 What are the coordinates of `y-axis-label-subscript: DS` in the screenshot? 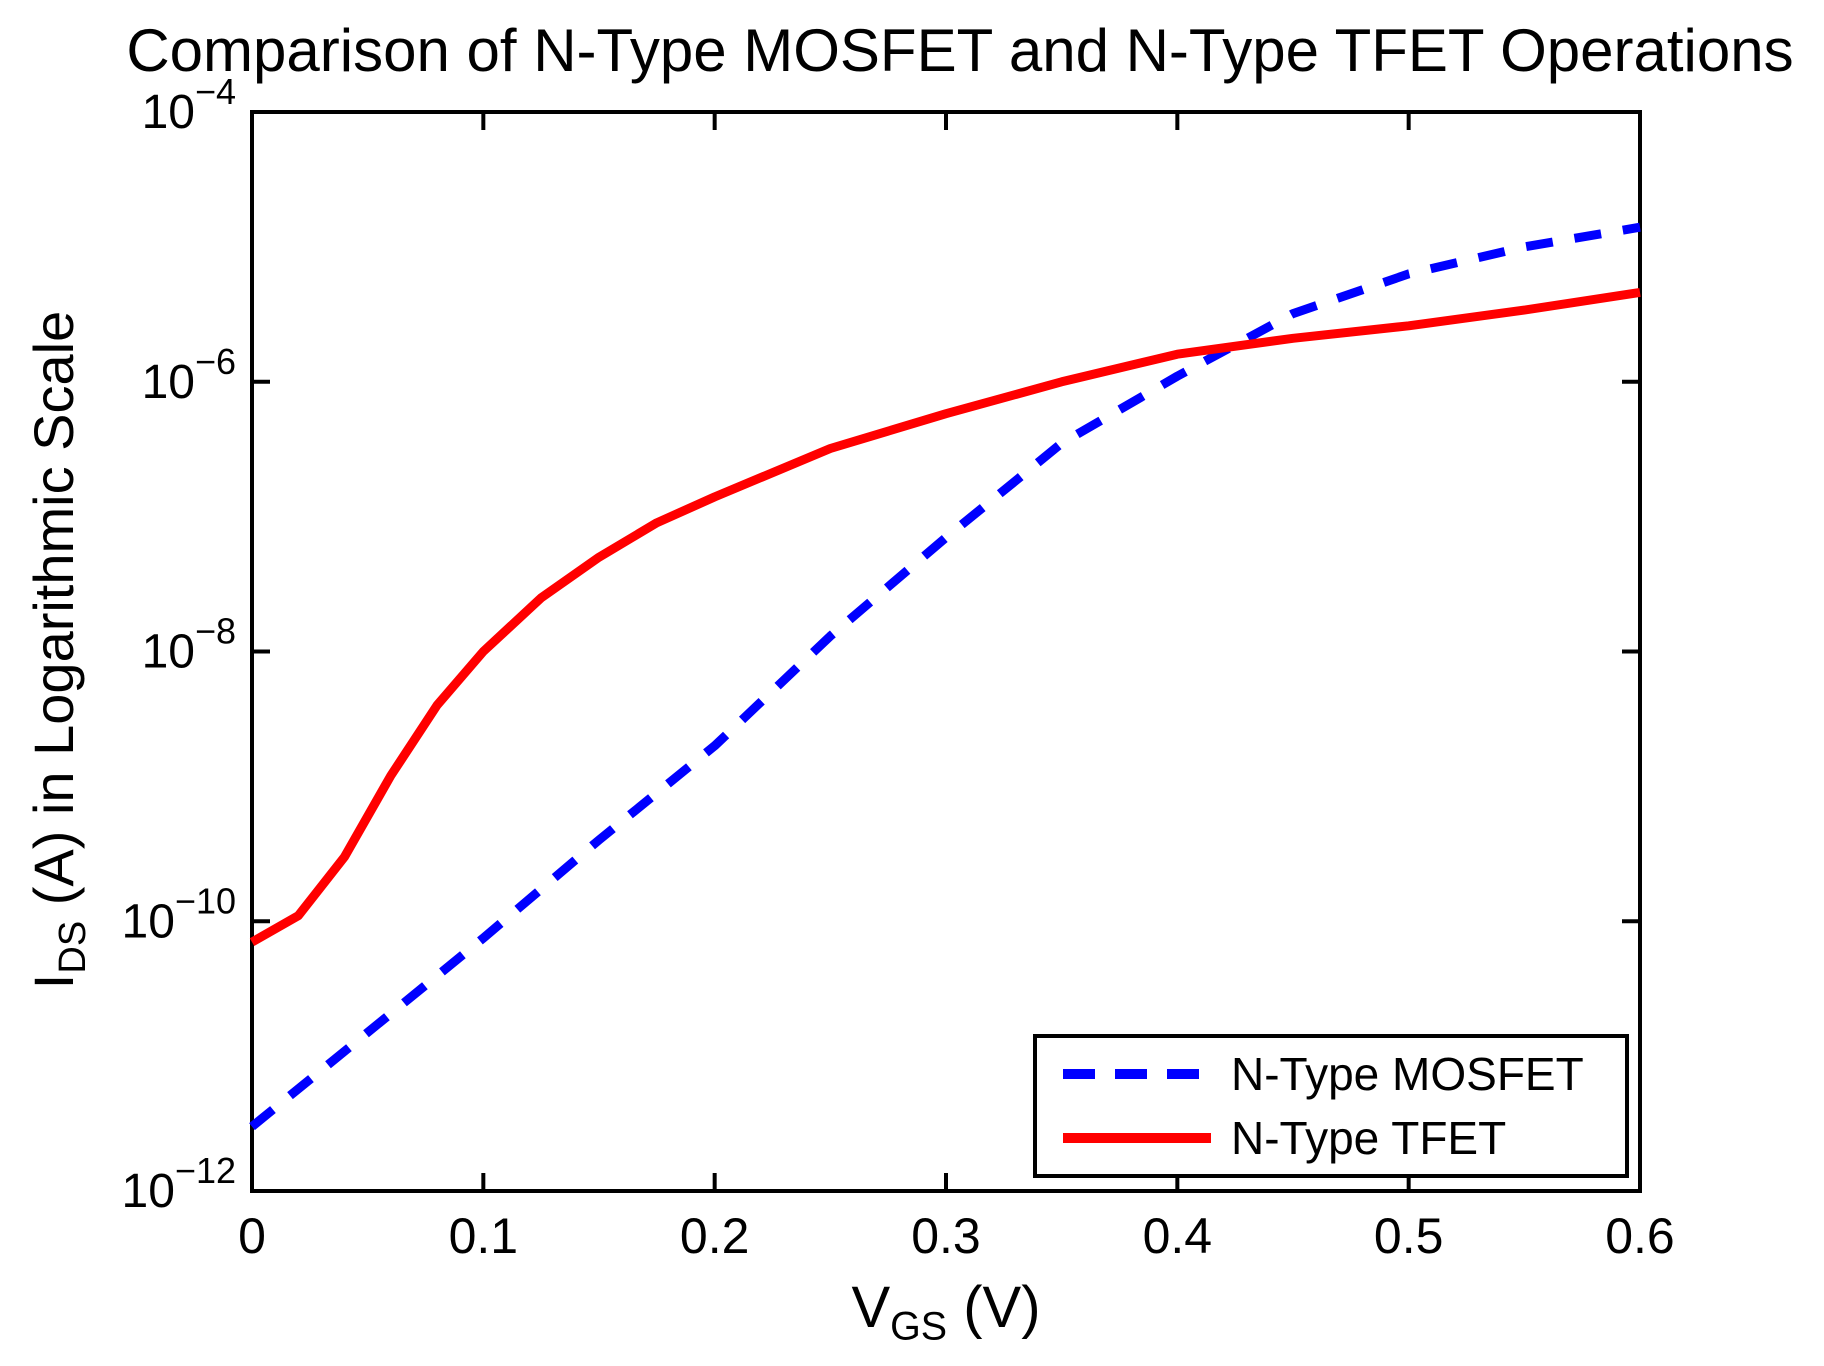 It's located at (73, 947).